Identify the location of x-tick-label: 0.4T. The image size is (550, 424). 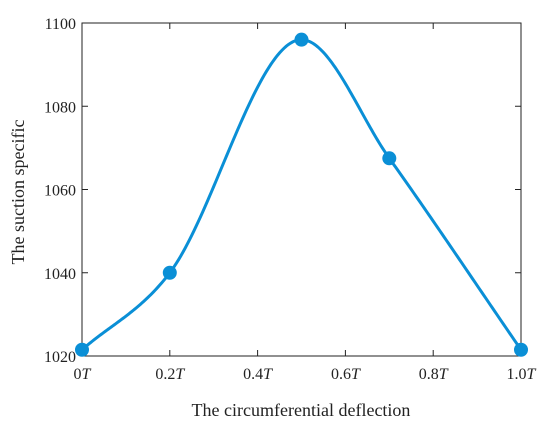
(258, 374).